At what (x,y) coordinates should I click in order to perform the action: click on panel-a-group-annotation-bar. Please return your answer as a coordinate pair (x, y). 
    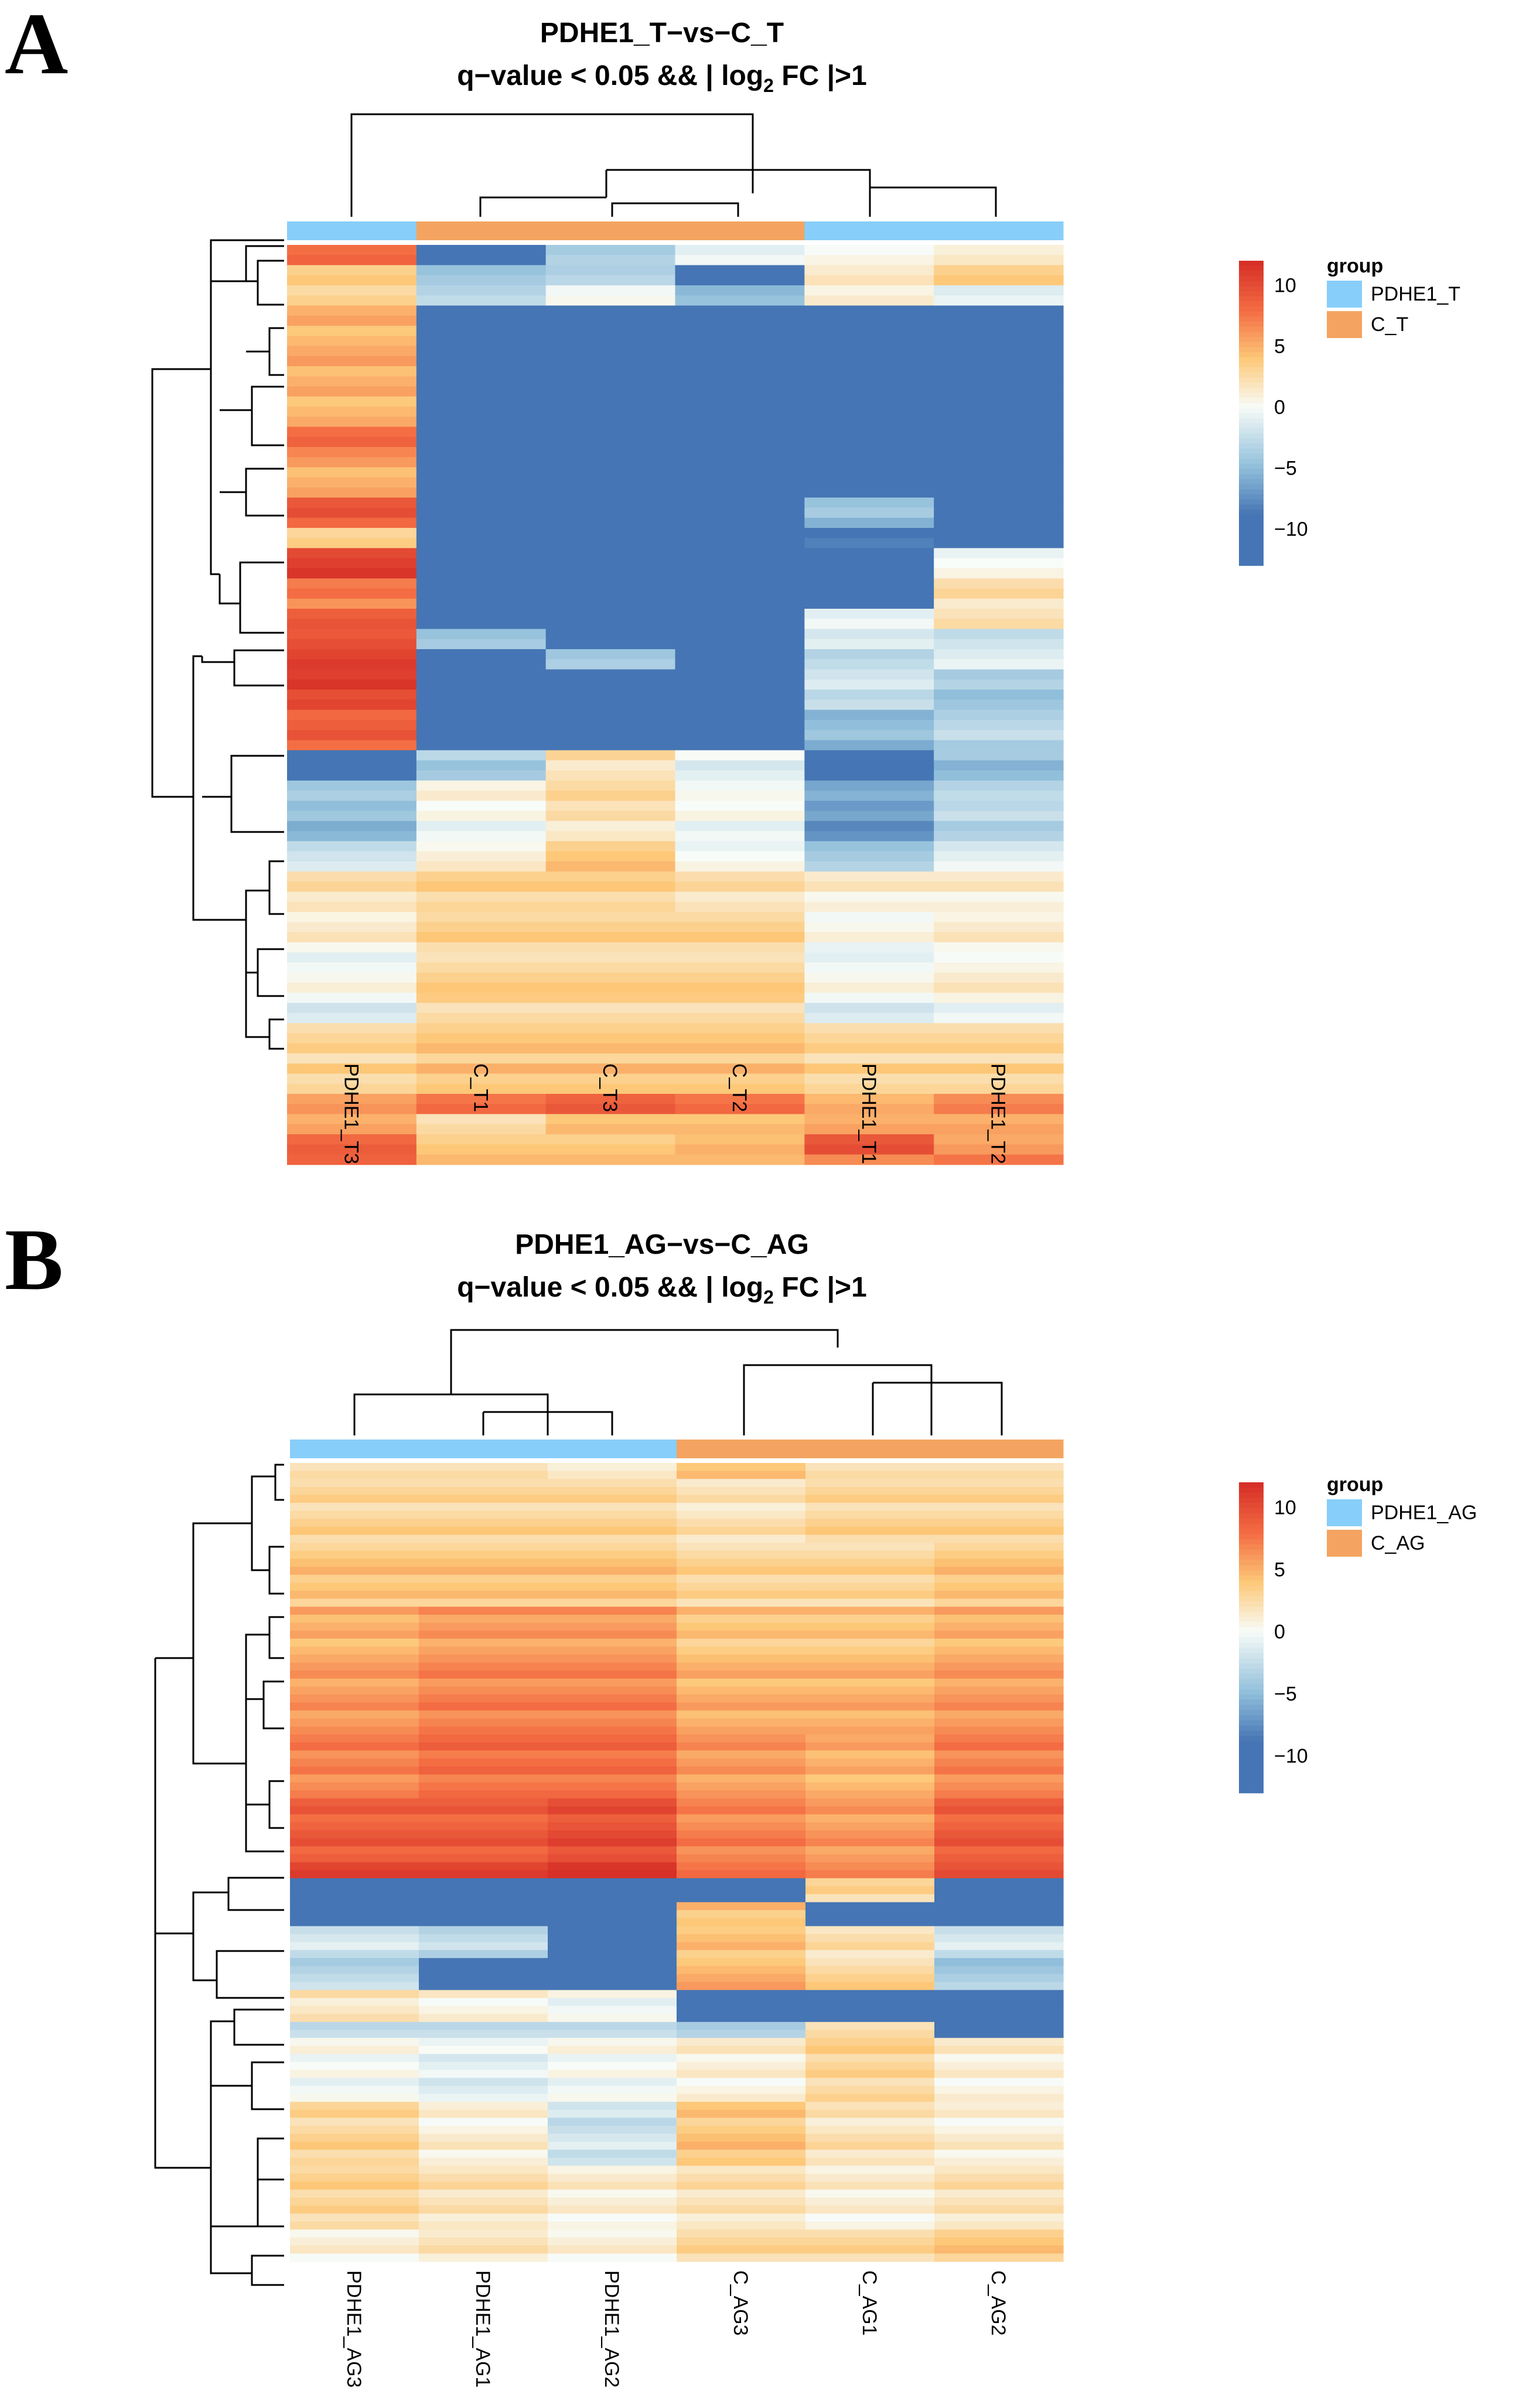
    Looking at the image, I should click on (675, 230).